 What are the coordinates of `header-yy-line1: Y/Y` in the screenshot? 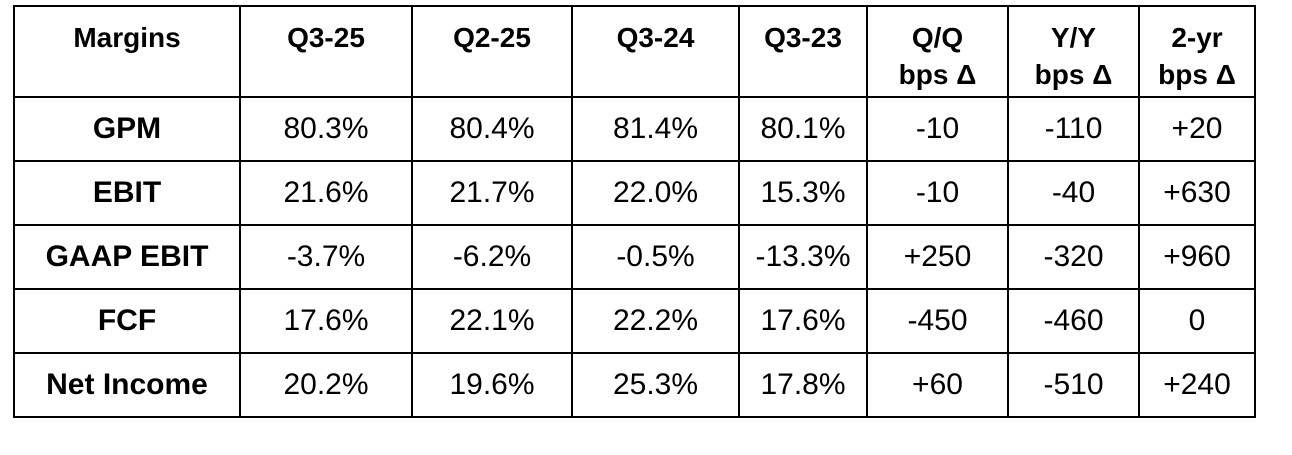 It's located at (1073, 37).